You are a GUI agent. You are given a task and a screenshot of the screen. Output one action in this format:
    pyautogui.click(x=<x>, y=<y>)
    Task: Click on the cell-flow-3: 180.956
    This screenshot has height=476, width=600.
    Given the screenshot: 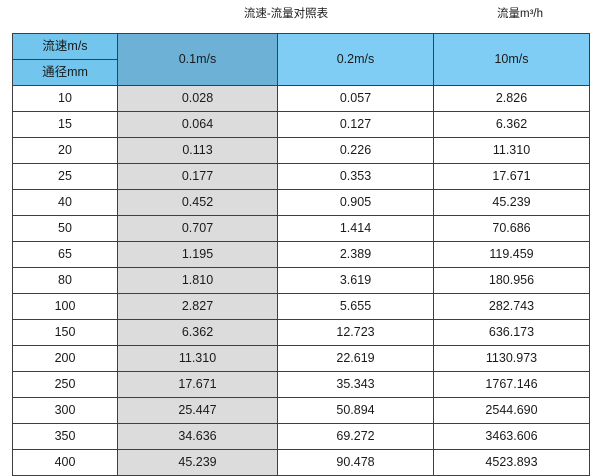 What is the action you would take?
    pyautogui.click(x=511, y=280)
    